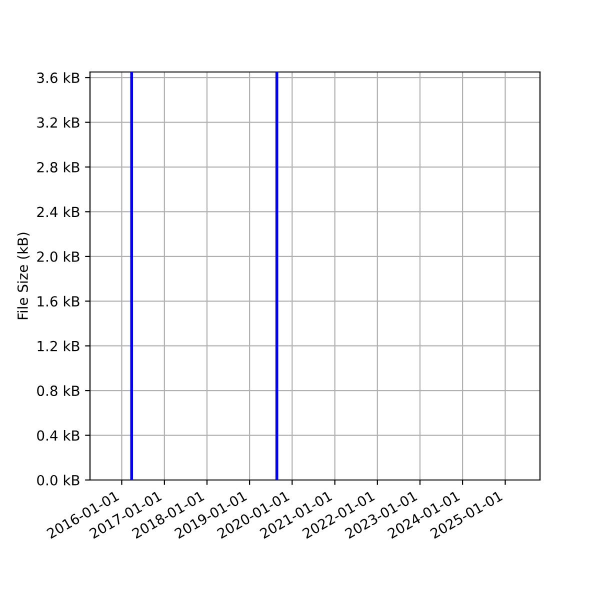 The height and width of the screenshot is (600, 600). Describe the element at coordinates (58, 167) in the screenshot. I see `y-tick-label: 2.8 kB` at that location.